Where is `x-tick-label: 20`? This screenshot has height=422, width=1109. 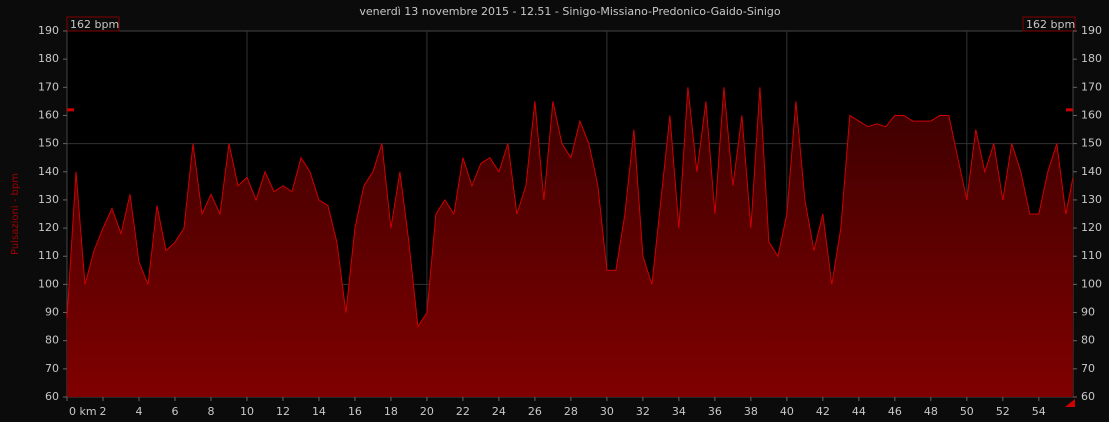 x-tick-label: 20 is located at coordinates (427, 411).